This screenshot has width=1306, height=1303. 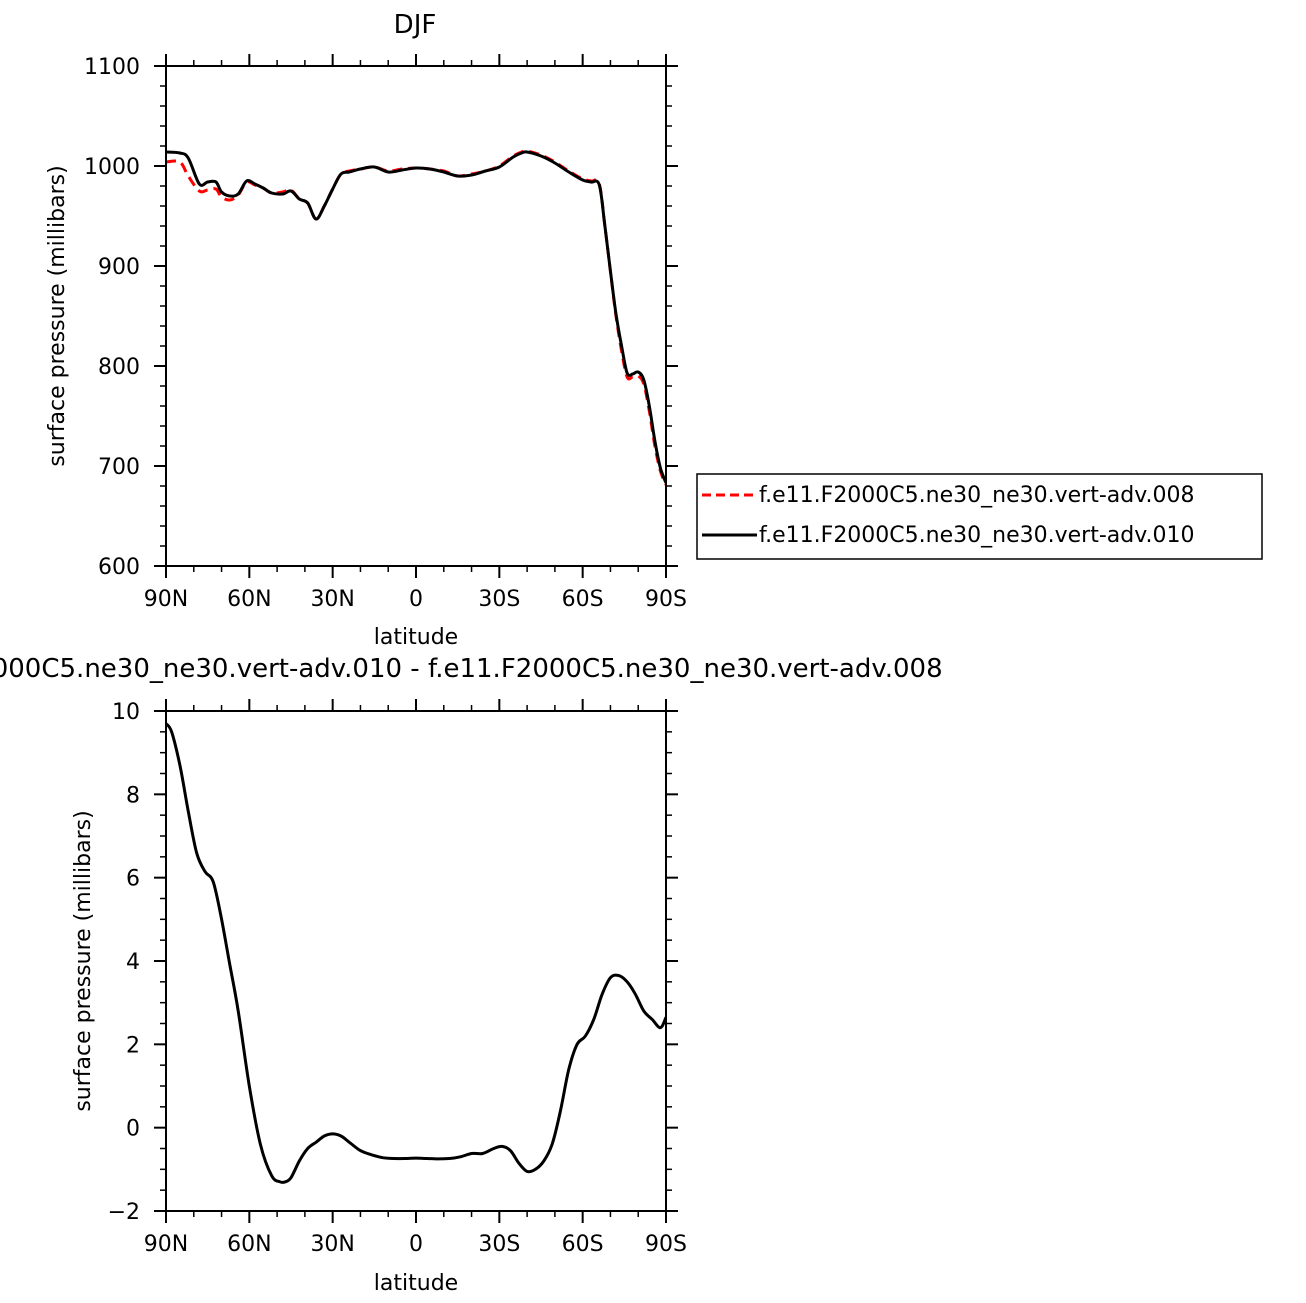 I want to click on y-tick-label: 6, so click(x=133, y=879).